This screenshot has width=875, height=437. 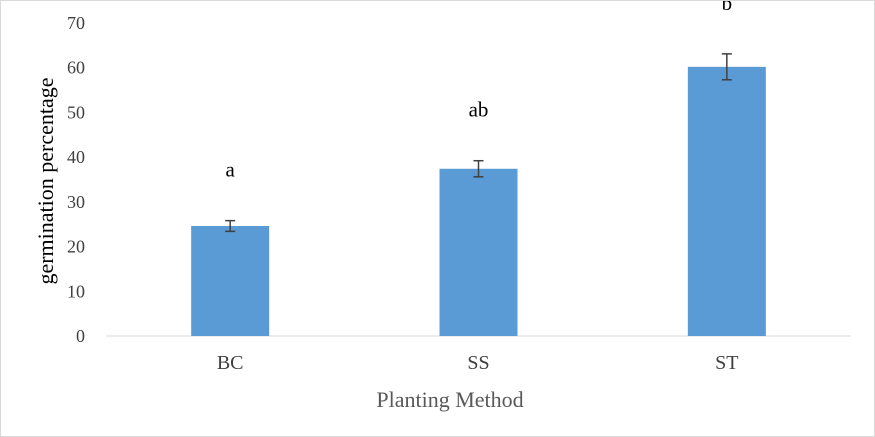 I want to click on y-axis: 0 10 20 30 40 50 60 70, so click(x=76, y=179).